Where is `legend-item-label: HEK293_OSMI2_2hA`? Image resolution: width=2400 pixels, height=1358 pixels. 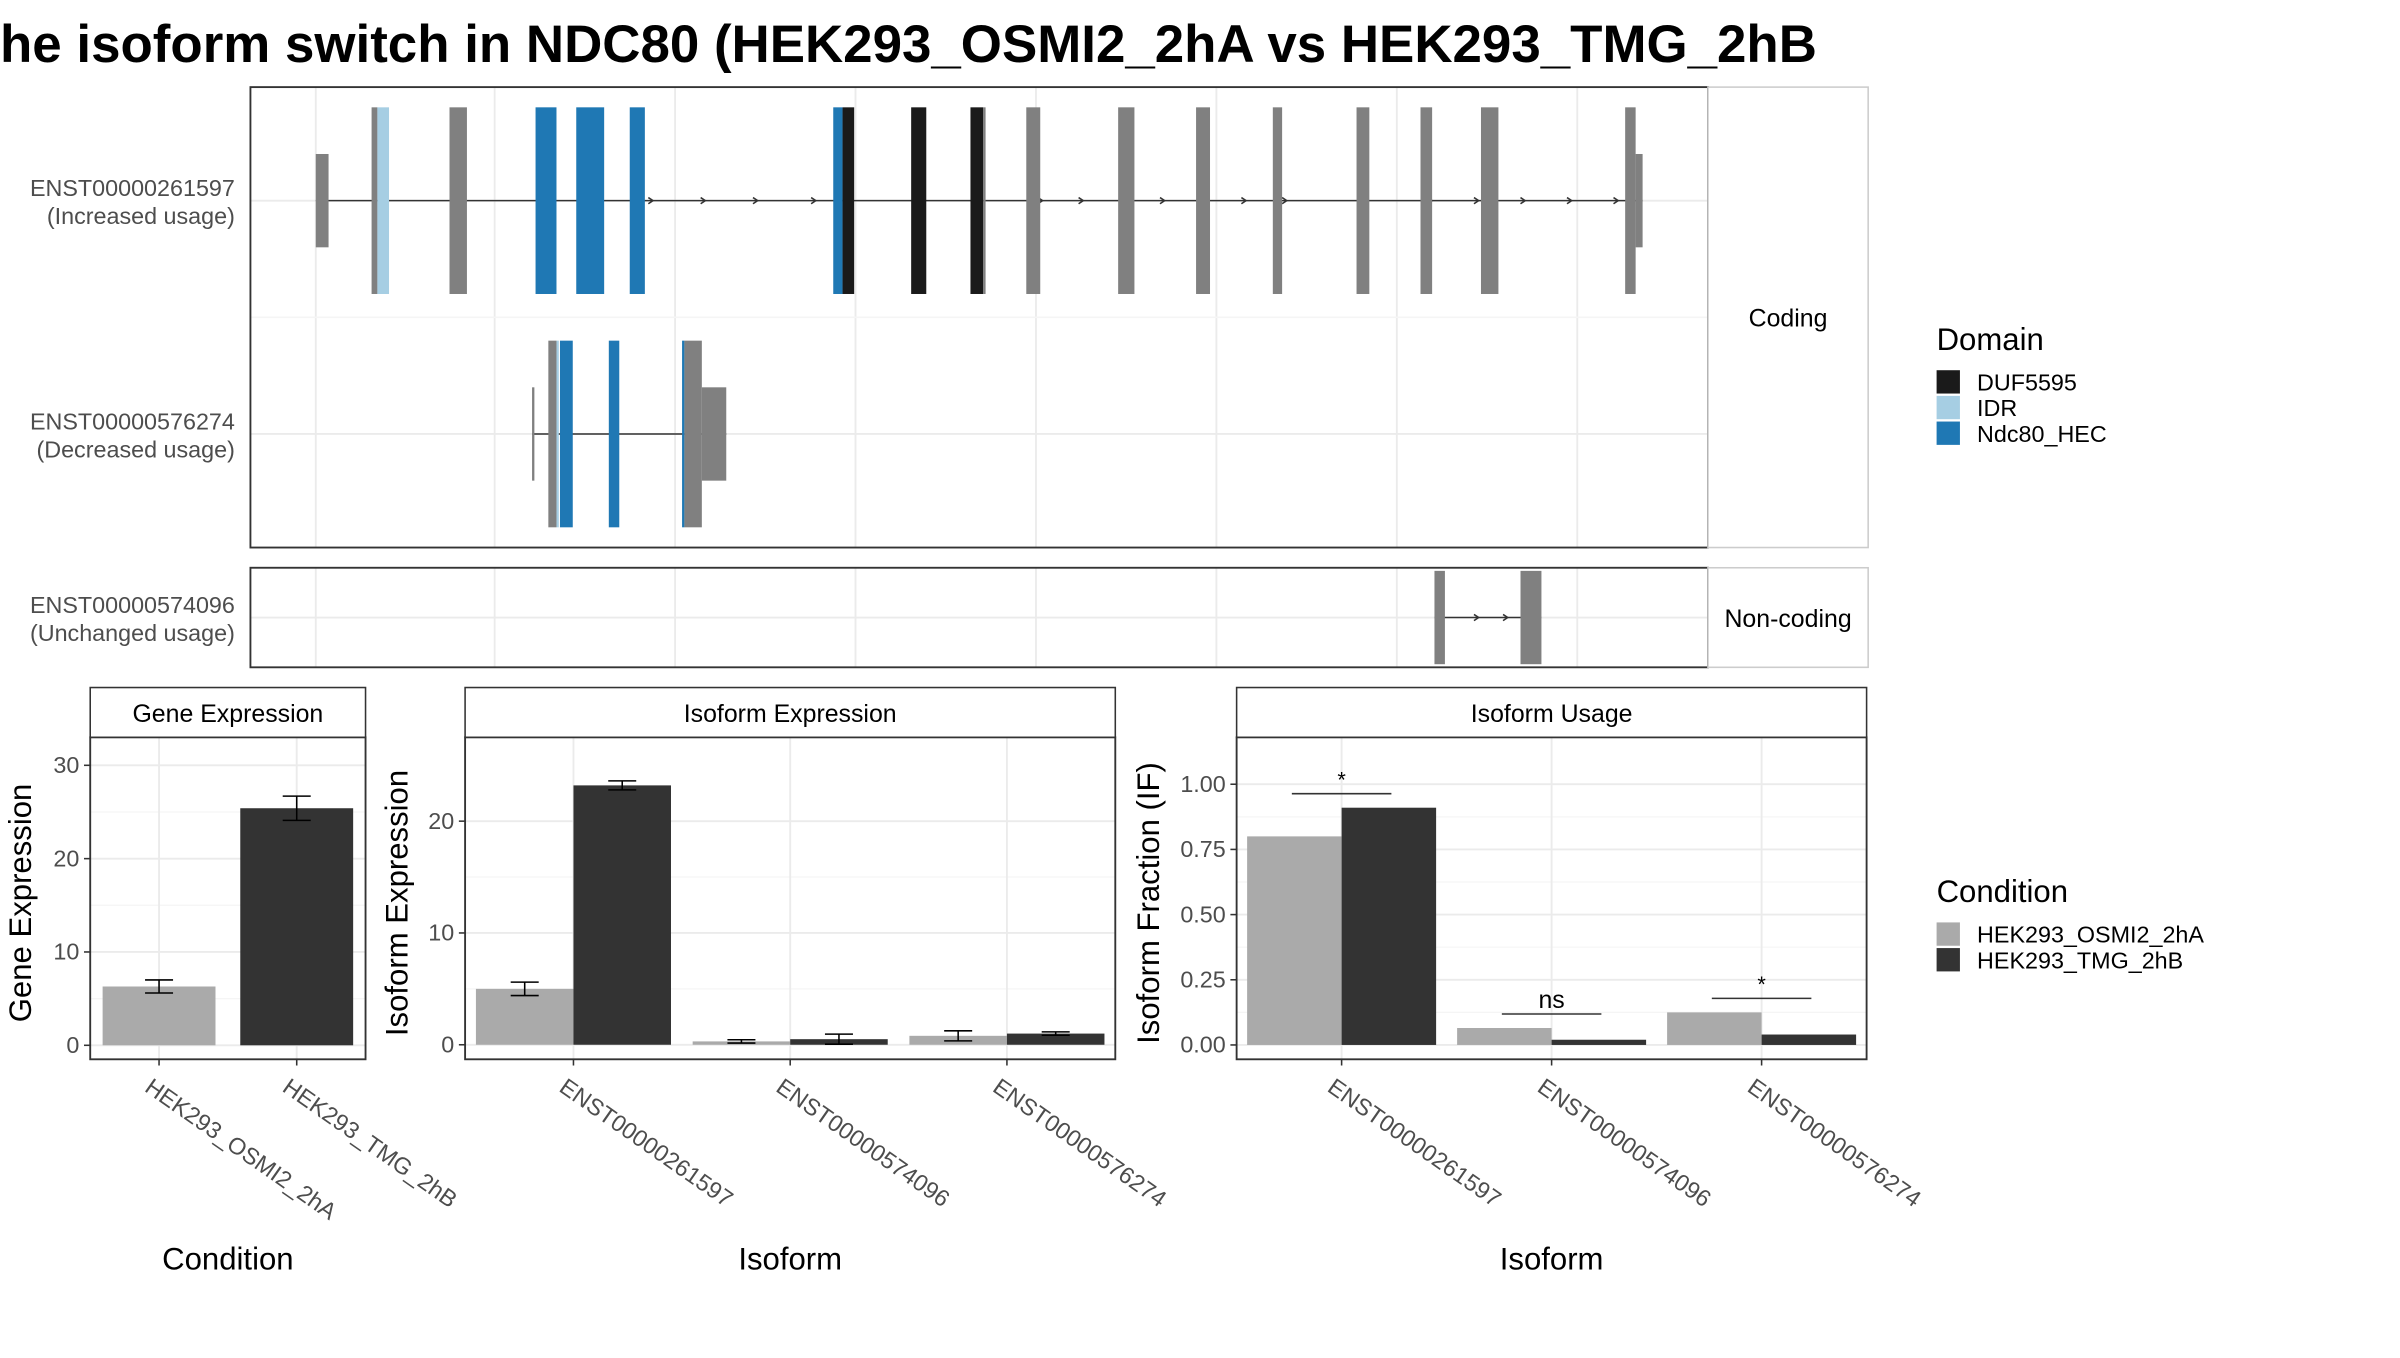 legend-item-label: HEK293_OSMI2_2hA is located at coordinates (2090, 935).